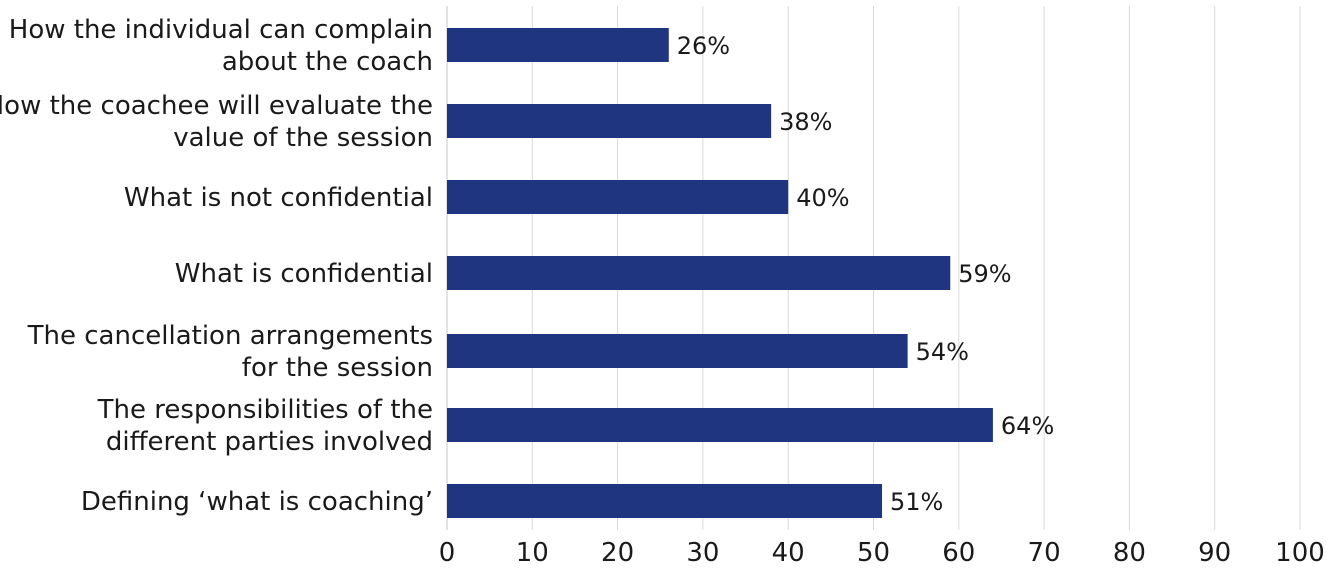  I want to click on category-label: Defining ‘what is coaching’, so click(257, 502).